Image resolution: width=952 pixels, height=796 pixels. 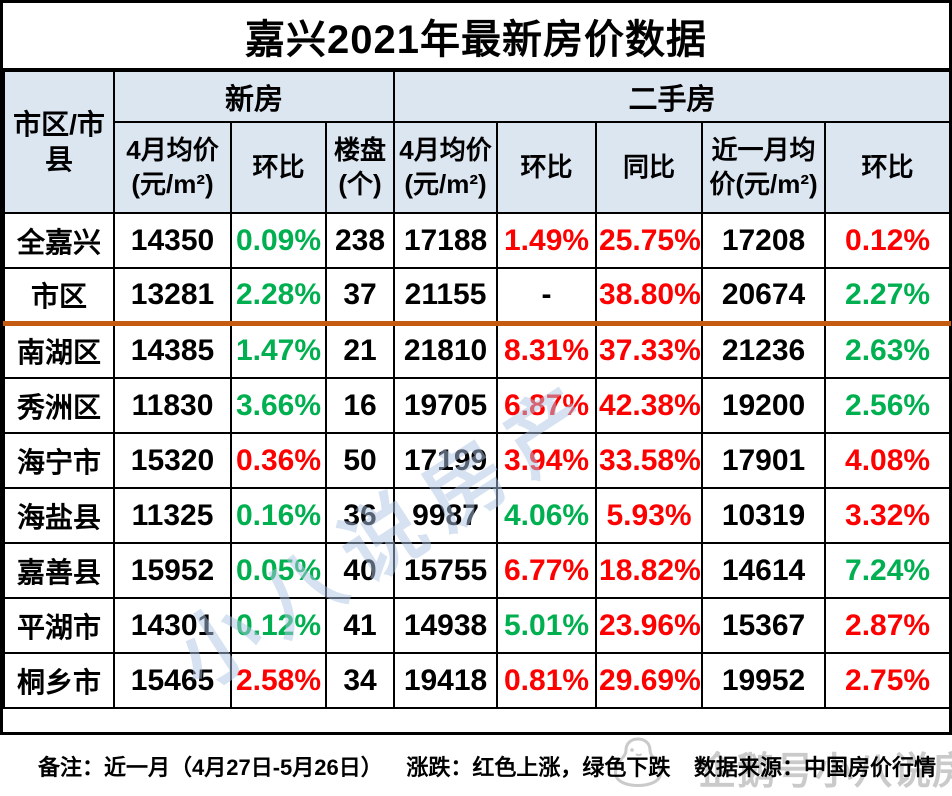 What do you see at coordinates (547, 680) in the screenshot?
I see `data-cell: 0.81%` at bounding box center [547, 680].